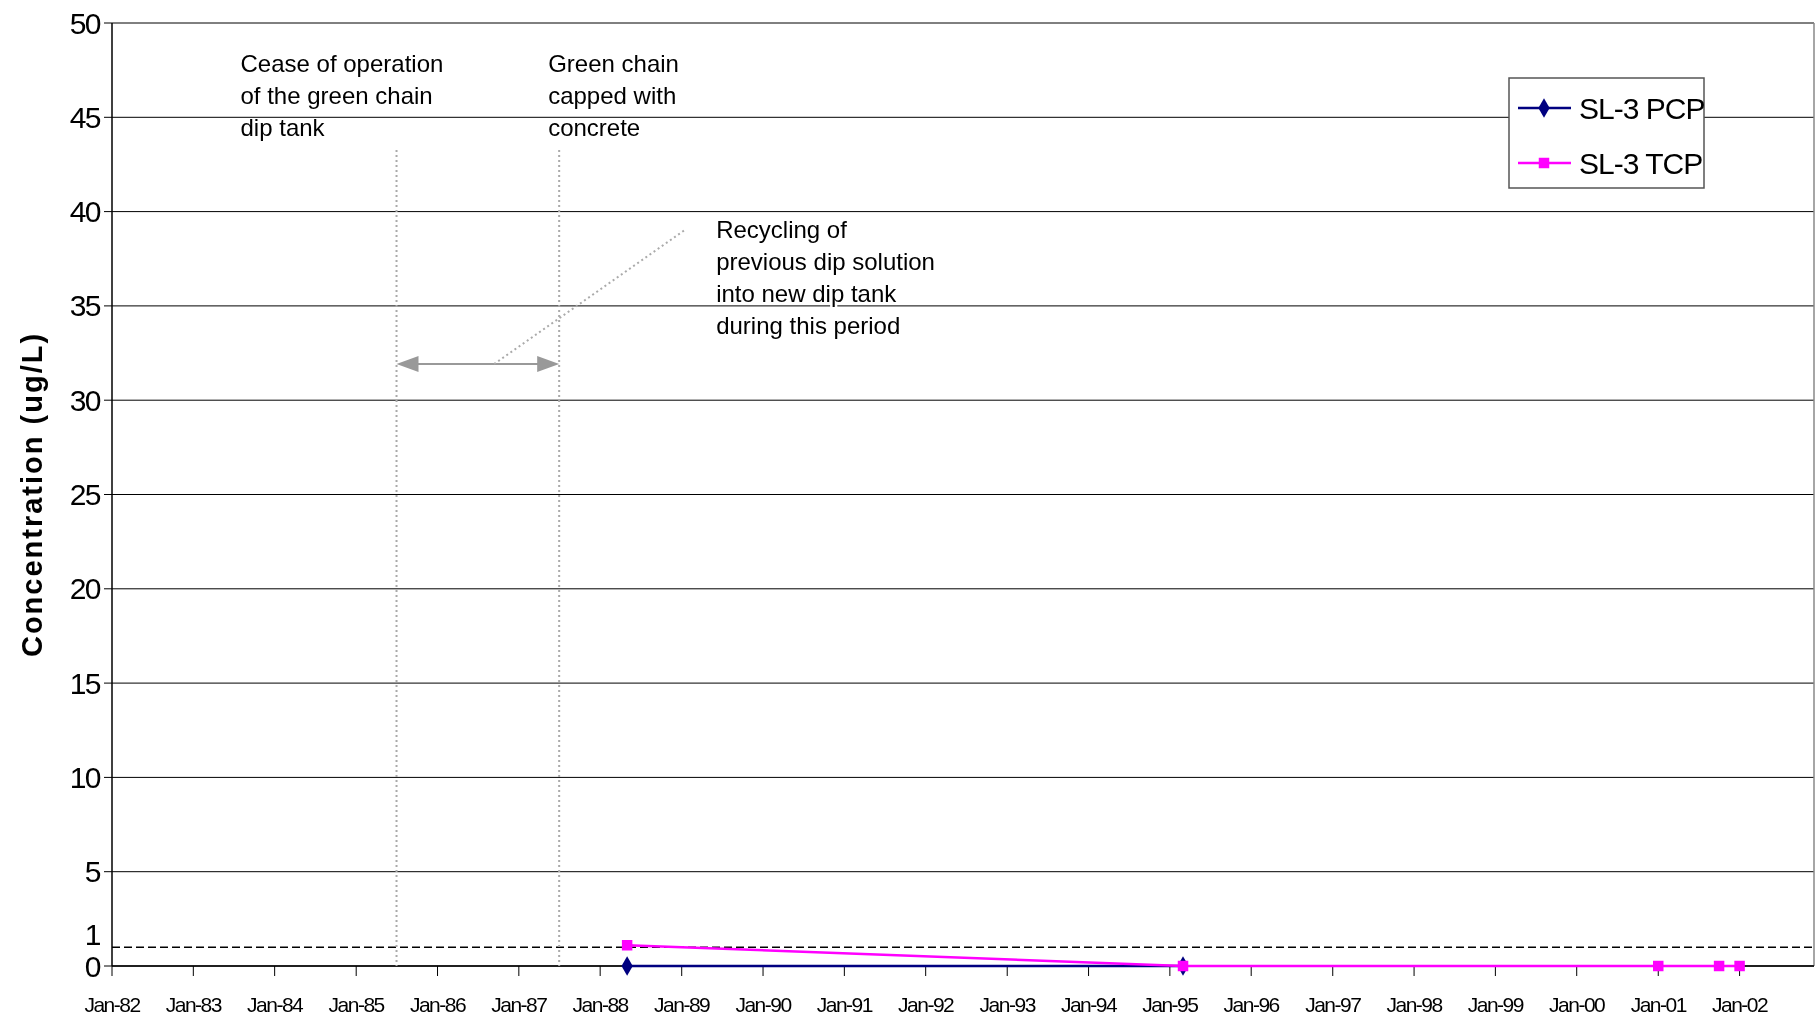  Describe the element at coordinates (1577, 1004) in the screenshot. I see `x-tick-label: Jan-00` at that location.